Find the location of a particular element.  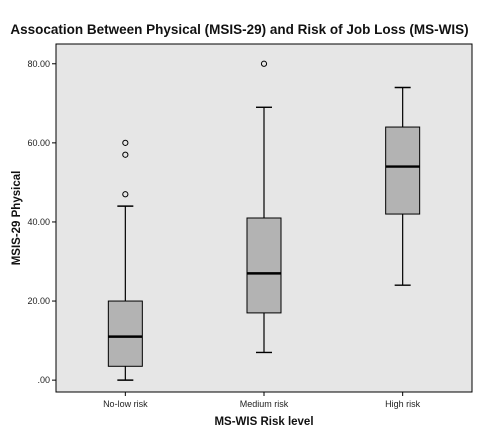

x-tick-label: High risk is located at coordinates (403, 404).